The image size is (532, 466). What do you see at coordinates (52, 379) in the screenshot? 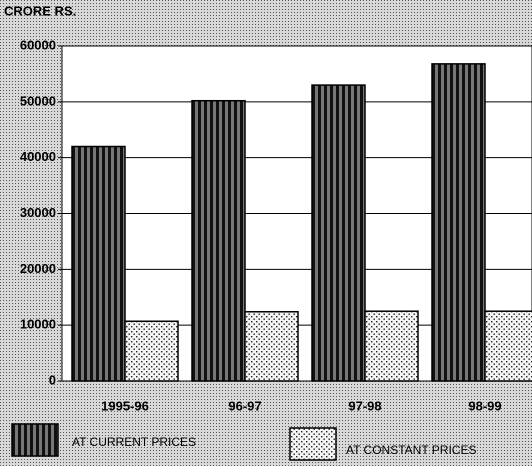
I see `y-tick-label: 0` at bounding box center [52, 379].